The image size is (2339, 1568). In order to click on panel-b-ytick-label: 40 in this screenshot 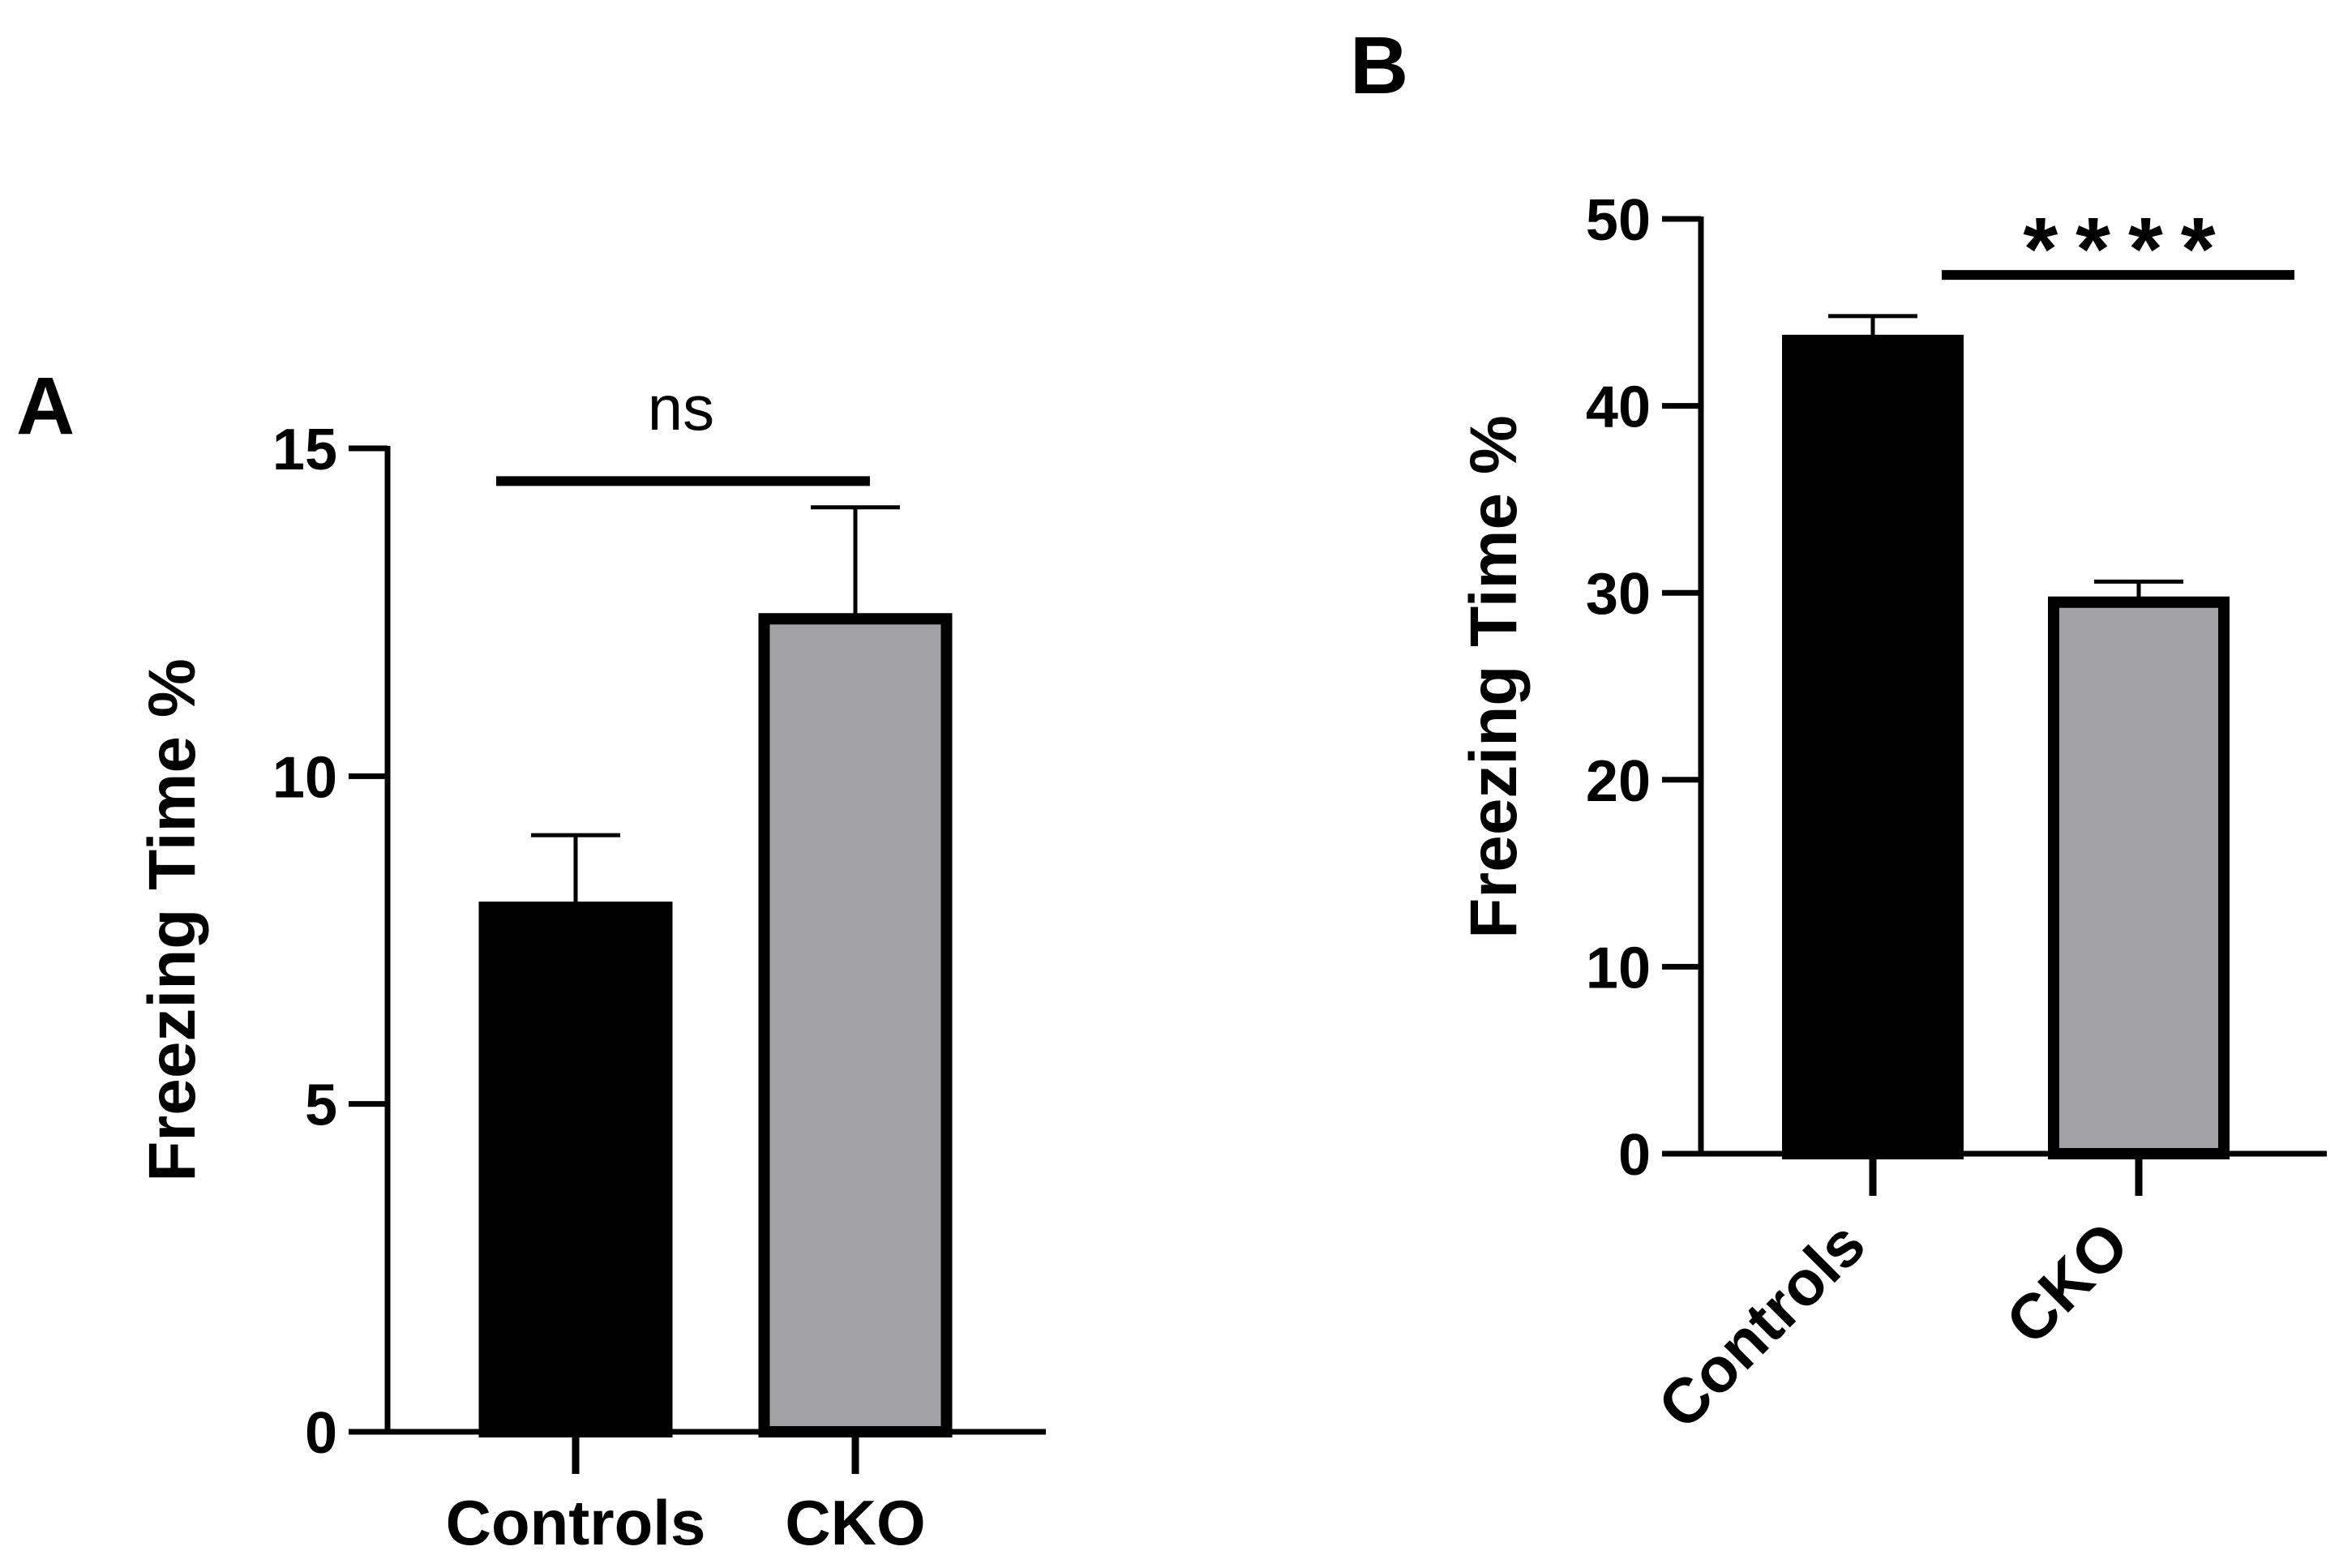, I will do `click(1618, 407)`.